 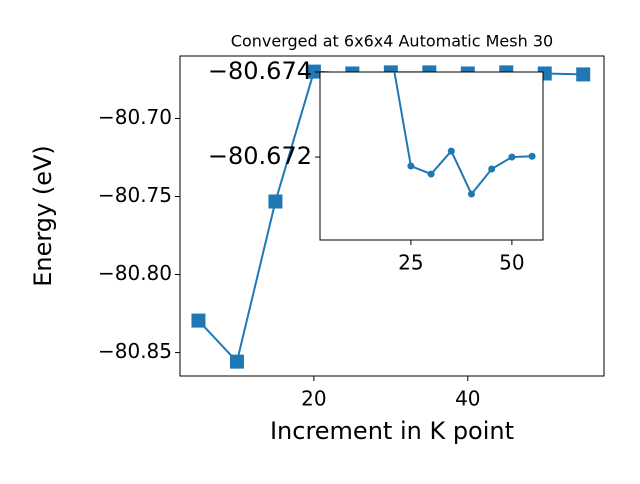 What do you see at coordinates (135, 195) in the screenshot?
I see `y-tick-label: −80.75` at bounding box center [135, 195].